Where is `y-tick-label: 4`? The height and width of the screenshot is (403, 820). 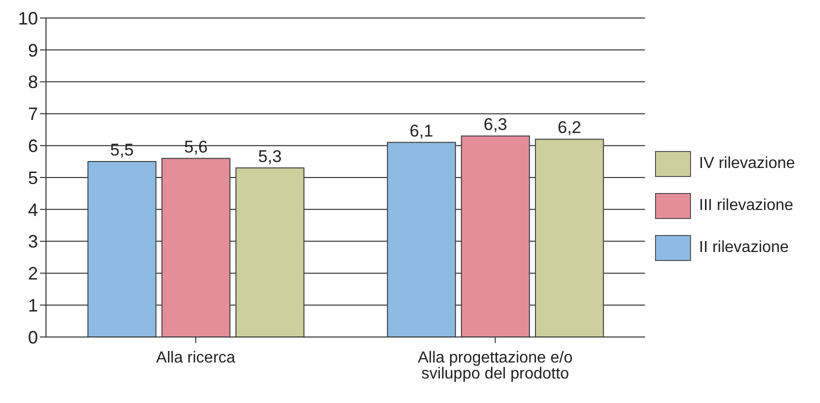 y-tick-label: 4 is located at coordinates (33, 210).